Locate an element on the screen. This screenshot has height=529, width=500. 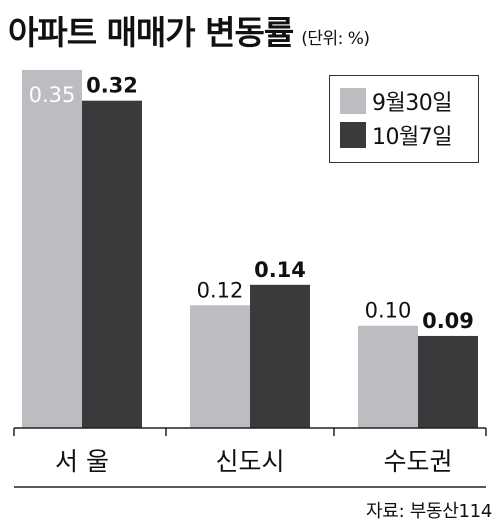
category-label-capital-area: 수도권 is located at coordinates (417, 461).